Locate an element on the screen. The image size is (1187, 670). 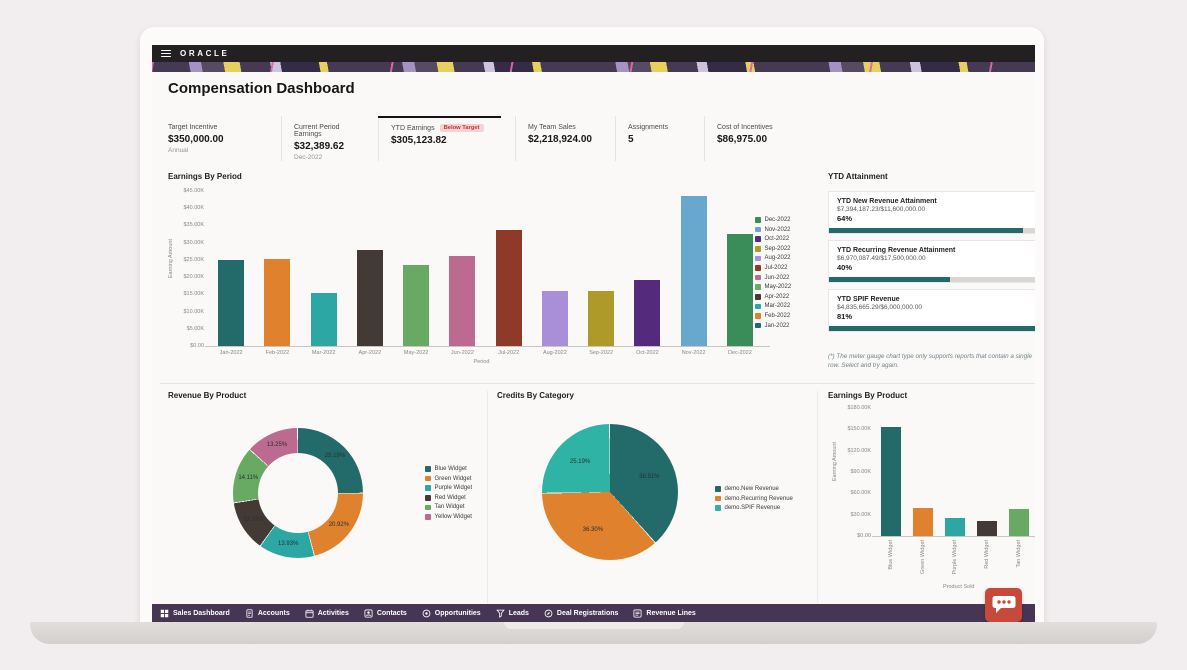
legend-item: Apr-2022 is located at coordinates (773, 297).